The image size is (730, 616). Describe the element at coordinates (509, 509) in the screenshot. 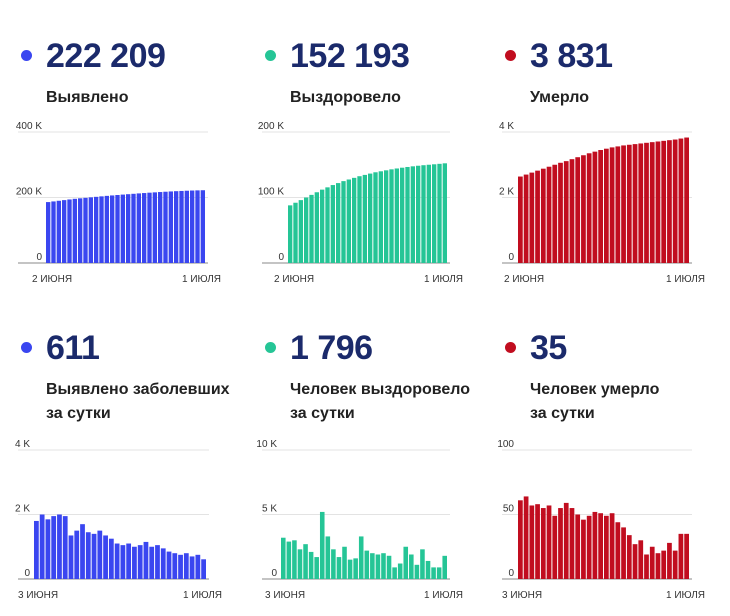

I see `y-tick-label: 50` at that location.